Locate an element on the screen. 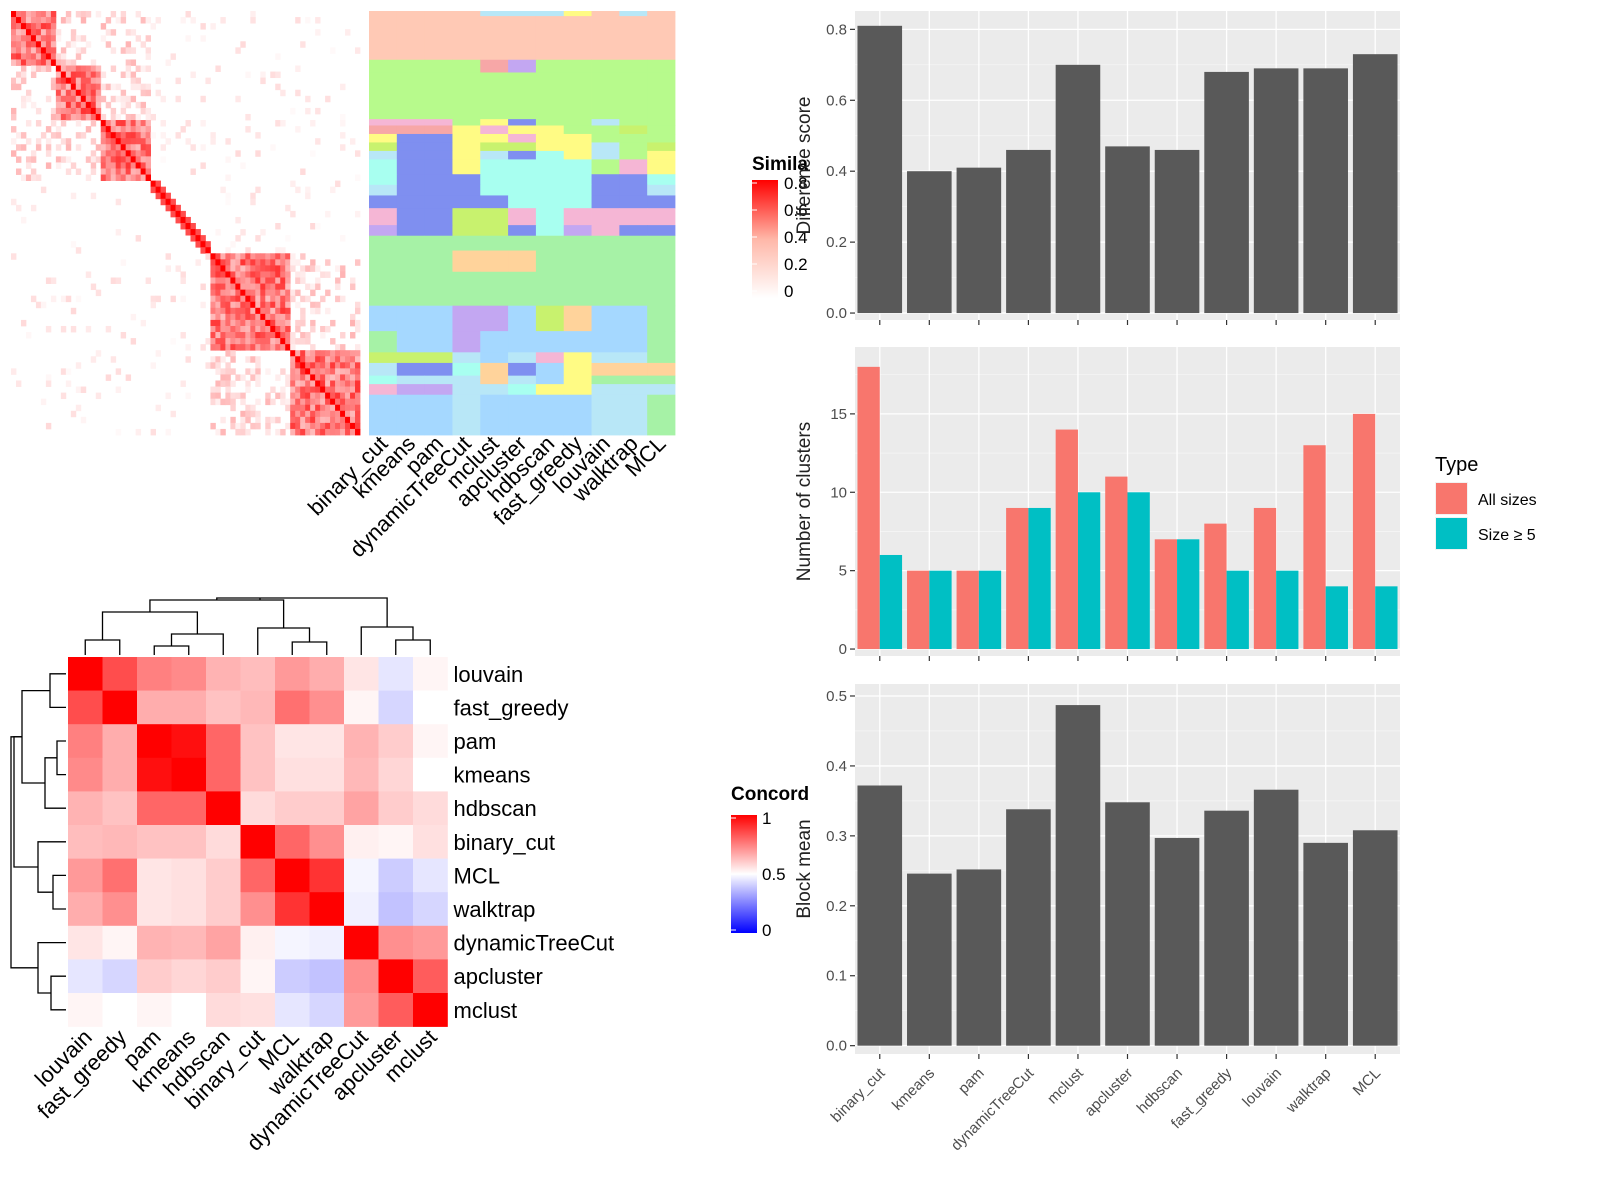 The width and height of the screenshot is (1600, 1200). legend-key is located at coordinates (1451, 498).